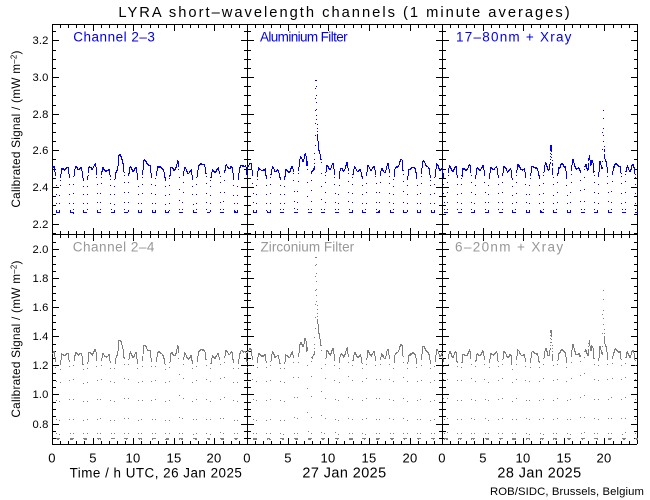  What do you see at coordinates (40, 41) in the screenshot?
I see `svg-text: 3.2` at bounding box center [40, 41].